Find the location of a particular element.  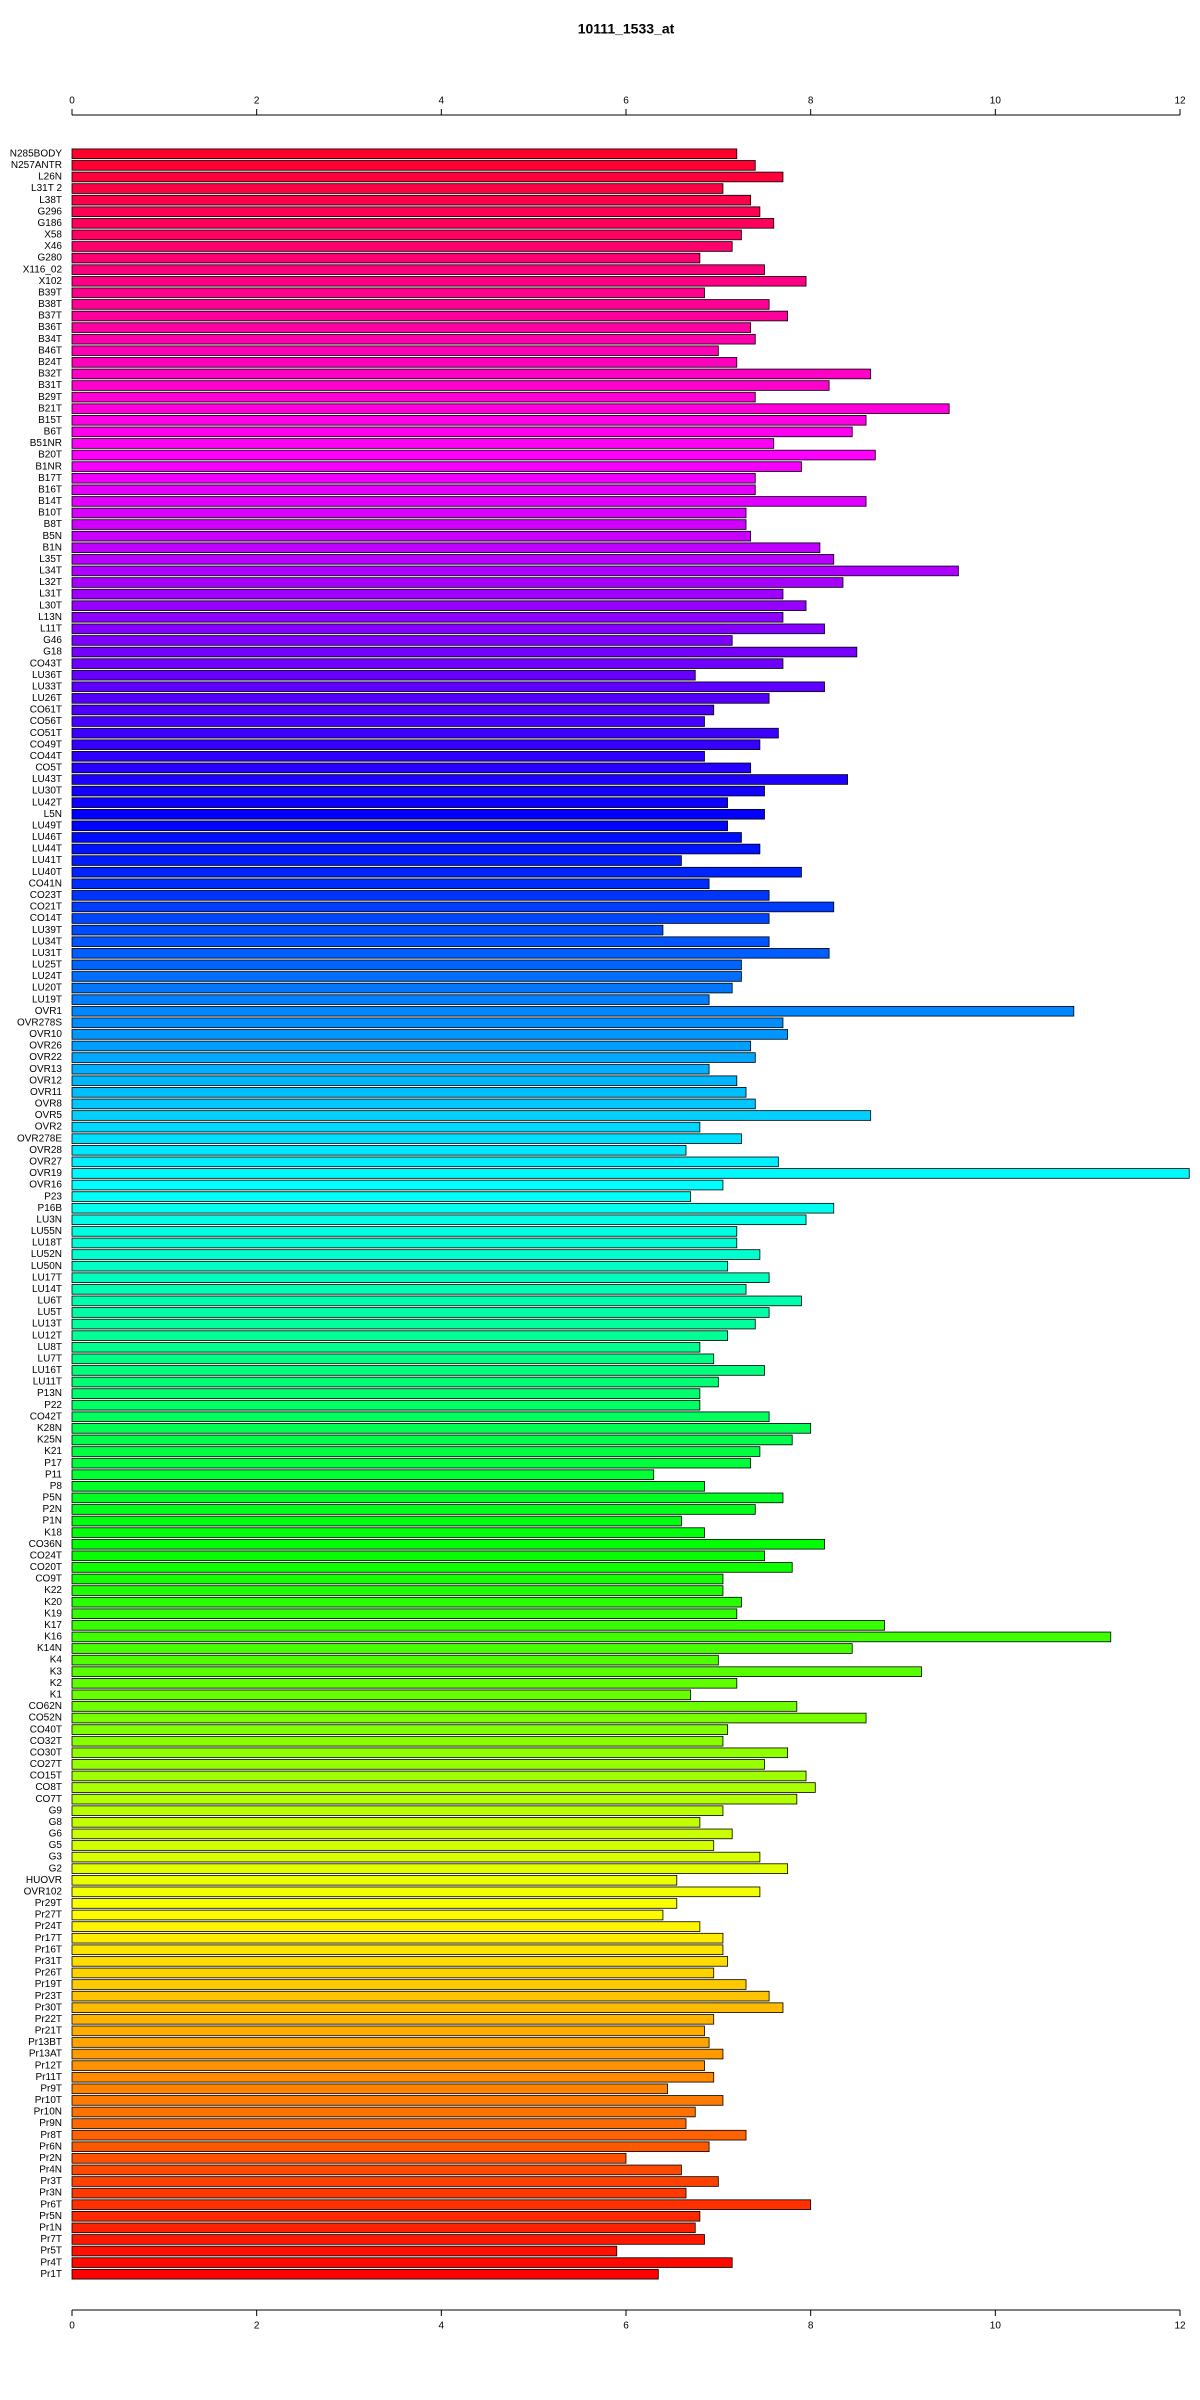

y-tick-label: Pr27T is located at coordinates (48, 1915).